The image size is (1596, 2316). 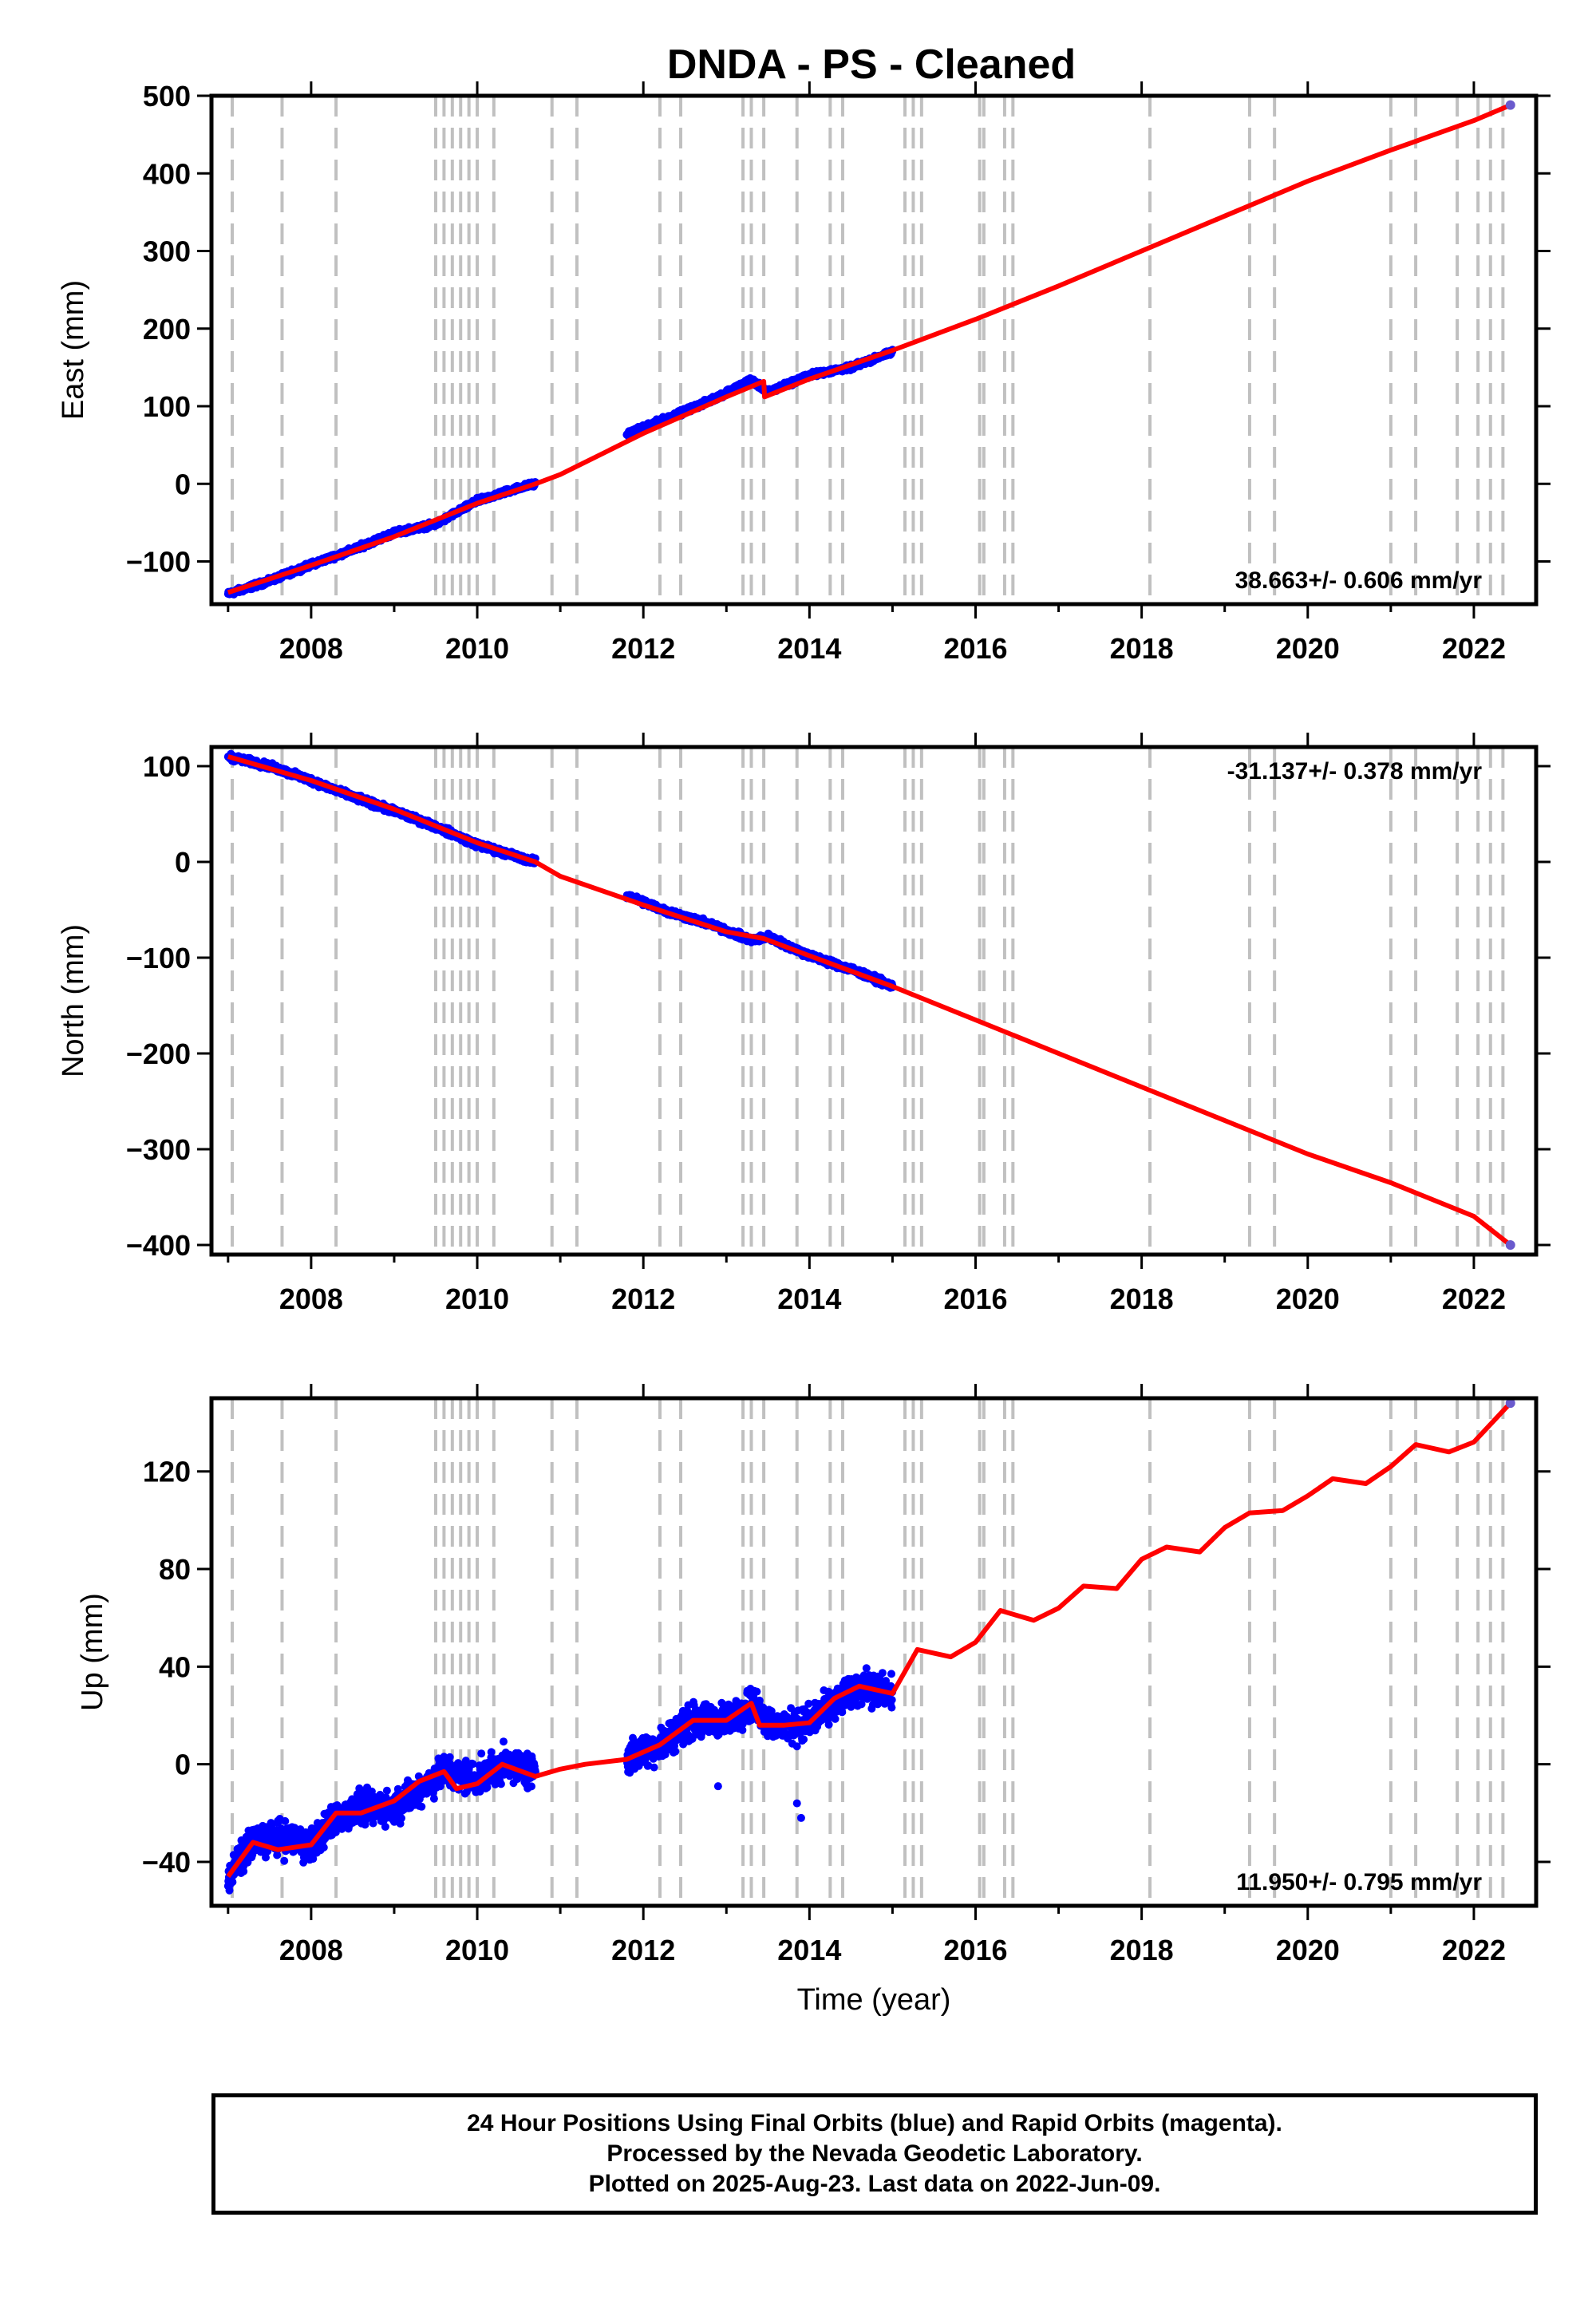 I want to click on y-tick-label: −400, so click(x=158, y=1245).